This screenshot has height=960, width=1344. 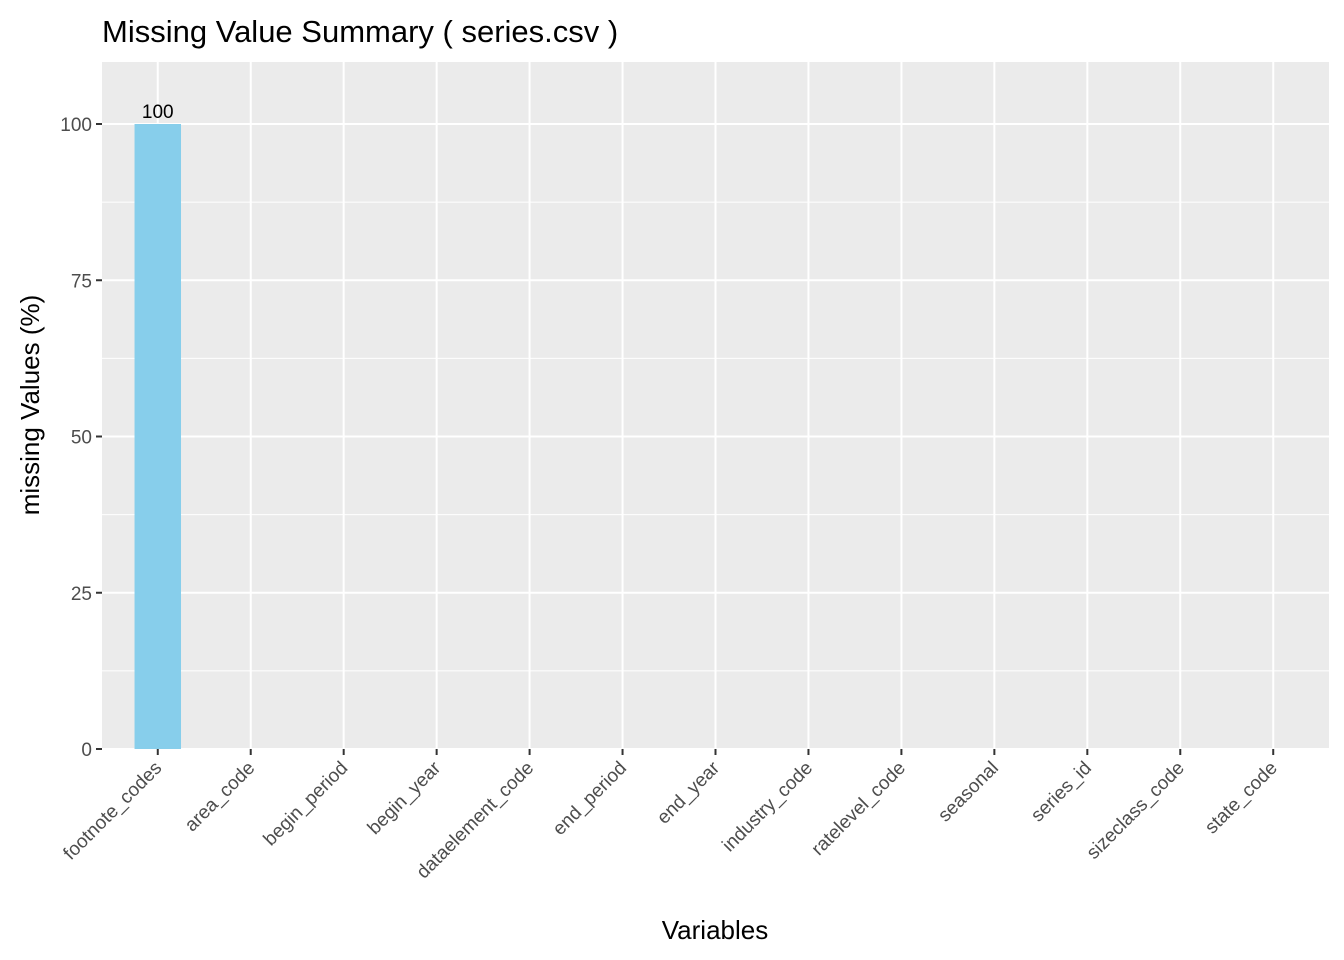 I want to click on x-tick-label-ratelevel_code: ratelevel_code, so click(x=859, y=809).